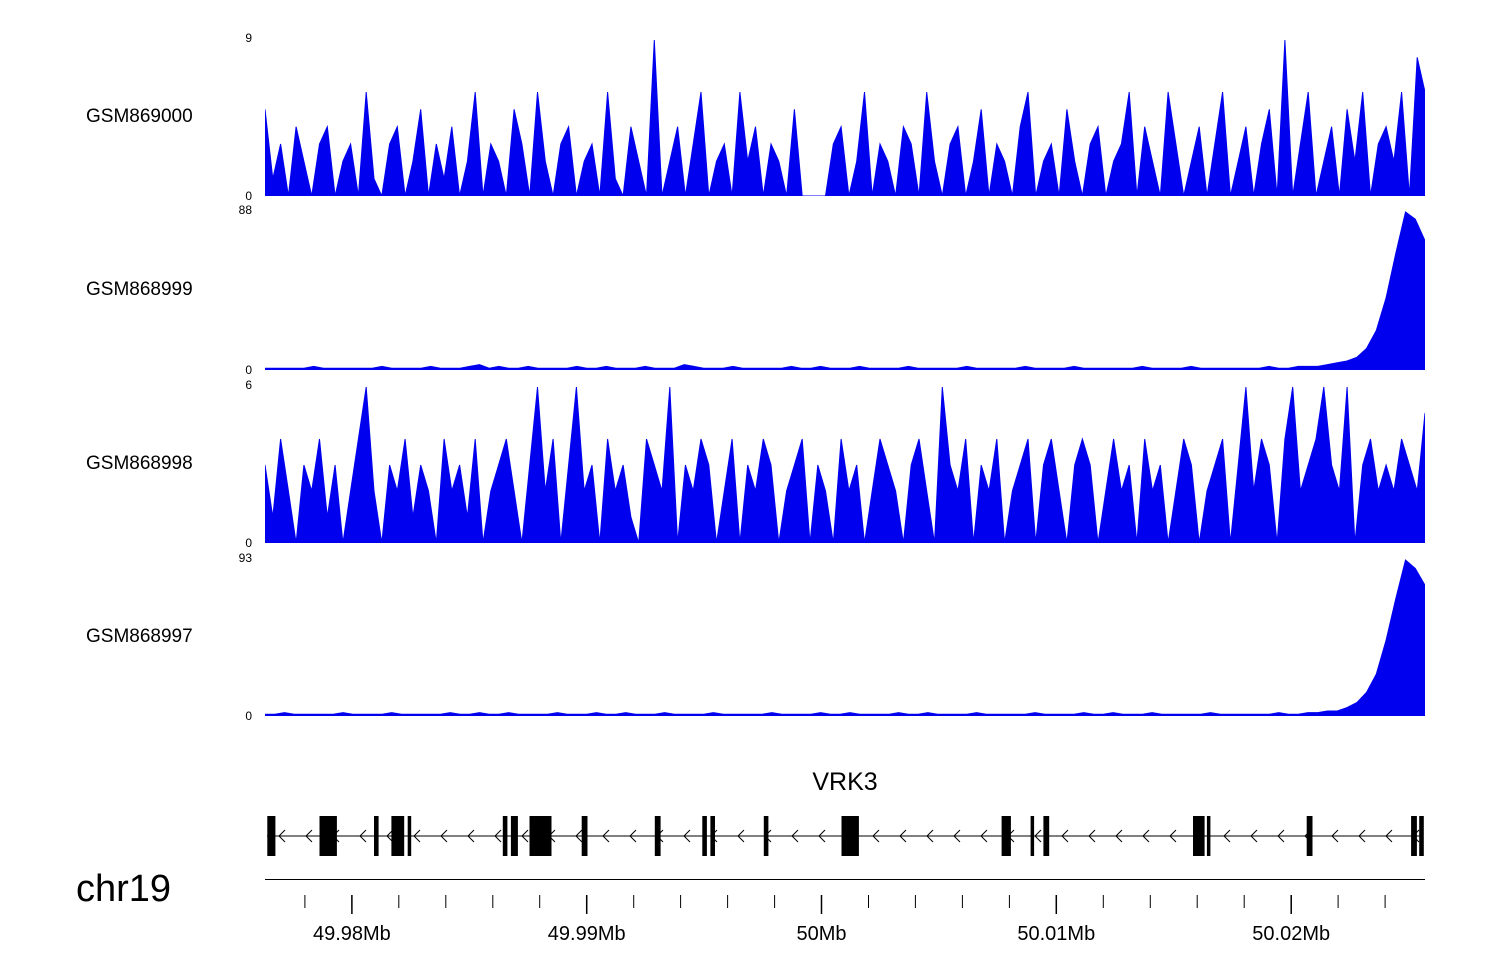  What do you see at coordinates (845, 920) in the screenshot?
I see `genome-axis: 49.98Mb 49.99Mb 50Mb 50.01Mb 50.02Mb` at bounding box center [845, 920].